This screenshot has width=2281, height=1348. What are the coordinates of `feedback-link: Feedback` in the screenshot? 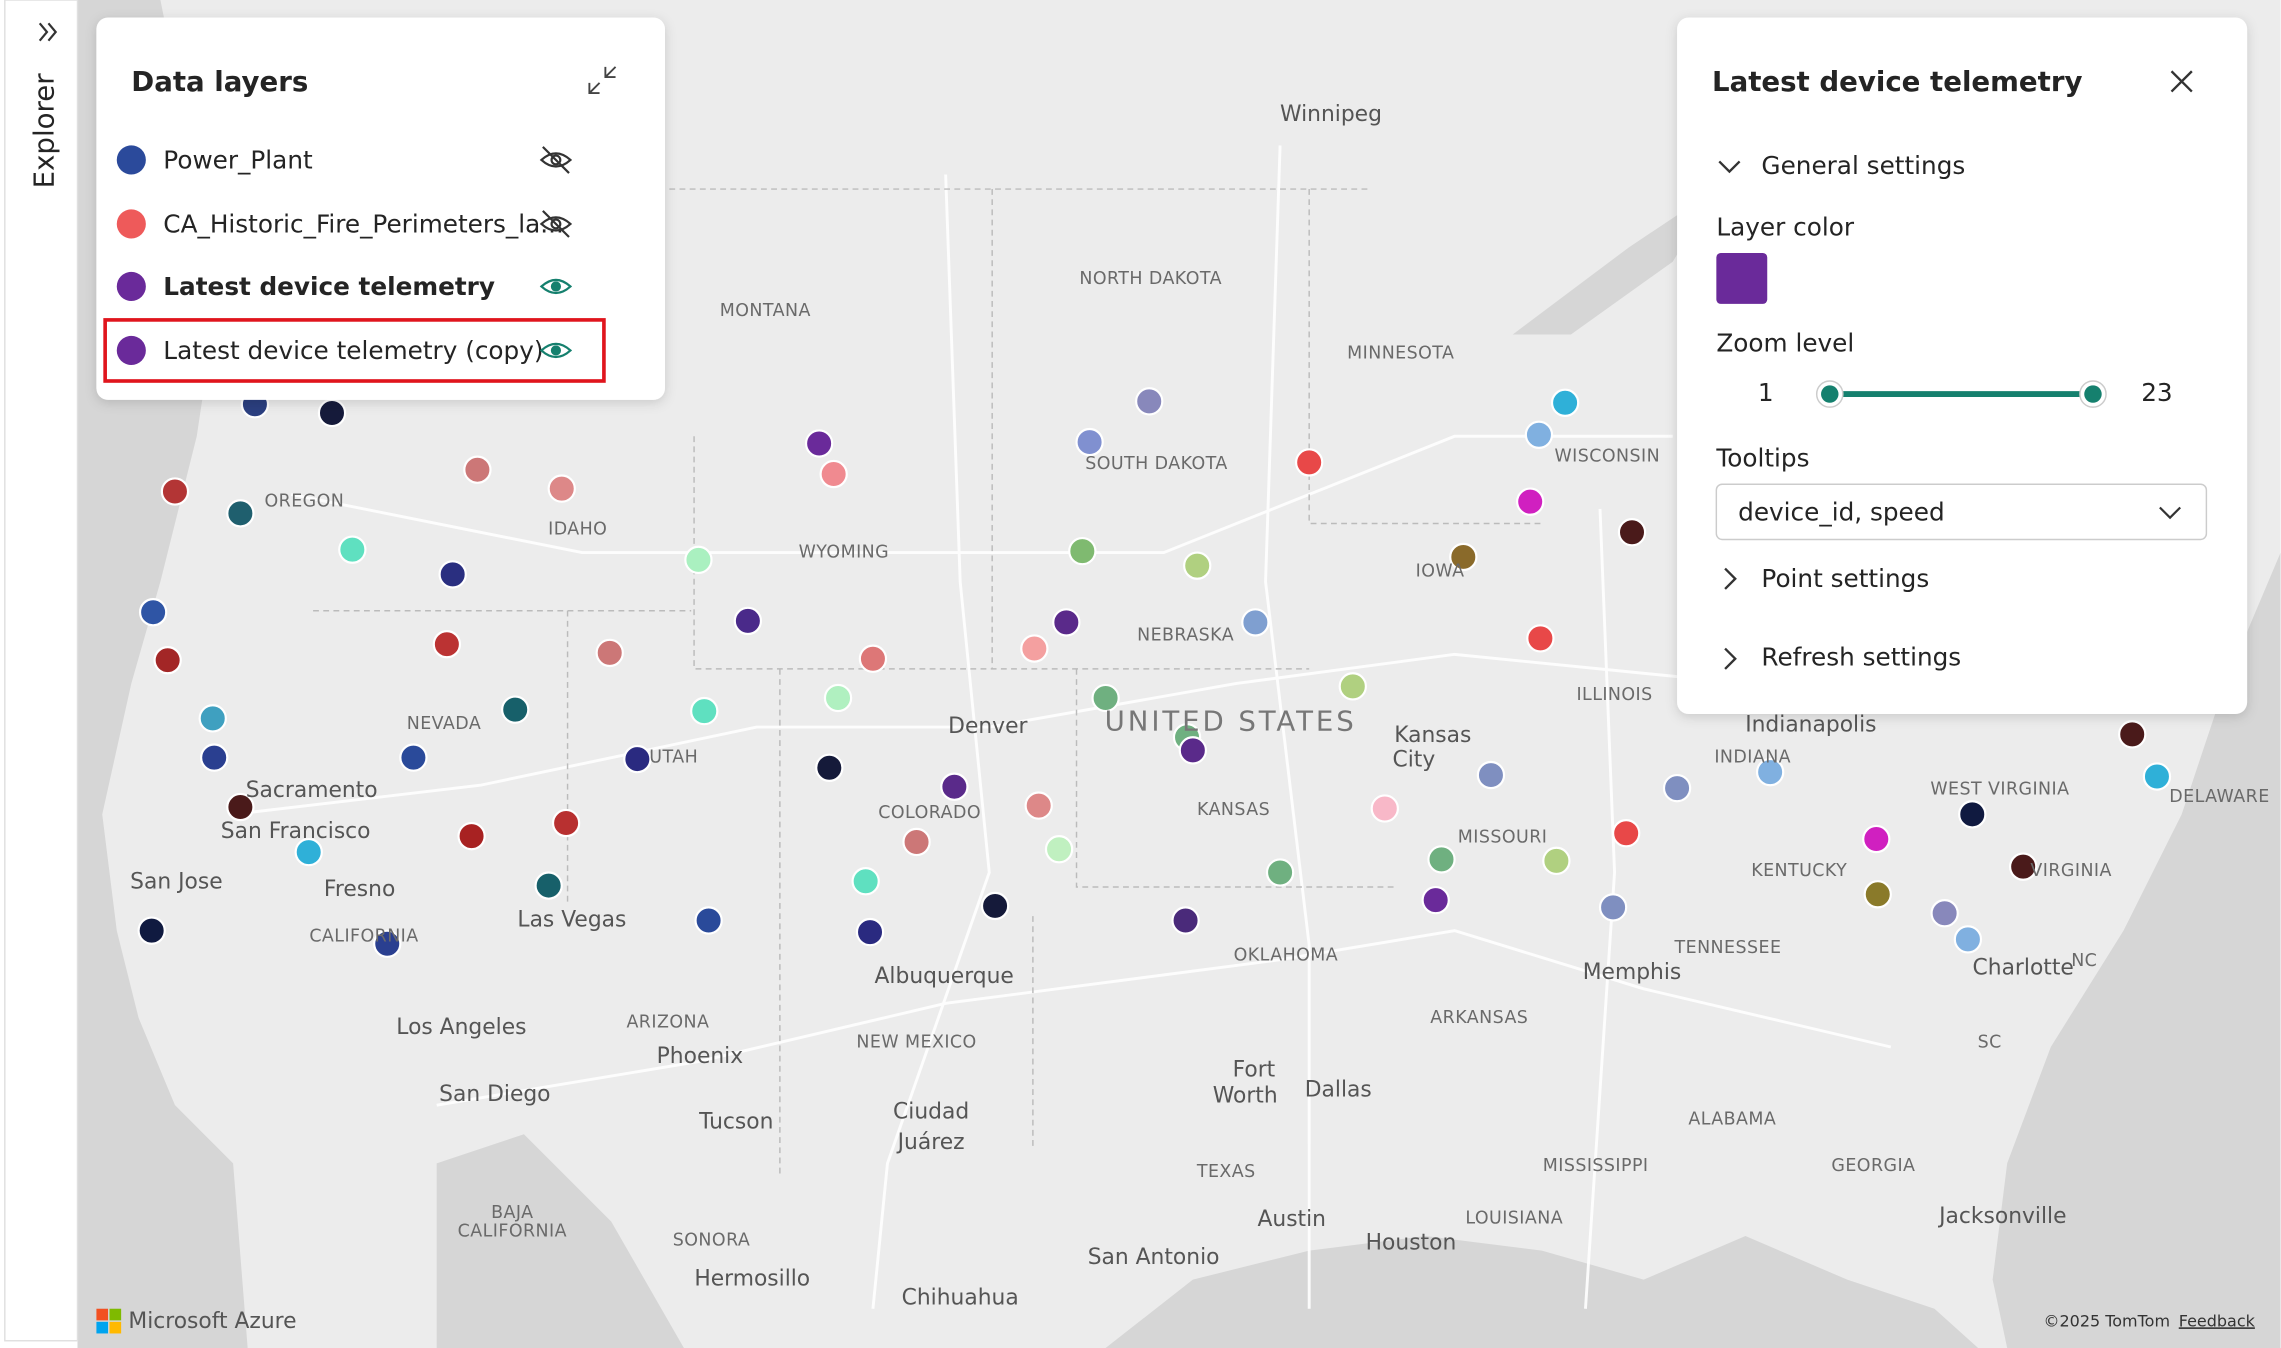 It's located at (2217, 1320).